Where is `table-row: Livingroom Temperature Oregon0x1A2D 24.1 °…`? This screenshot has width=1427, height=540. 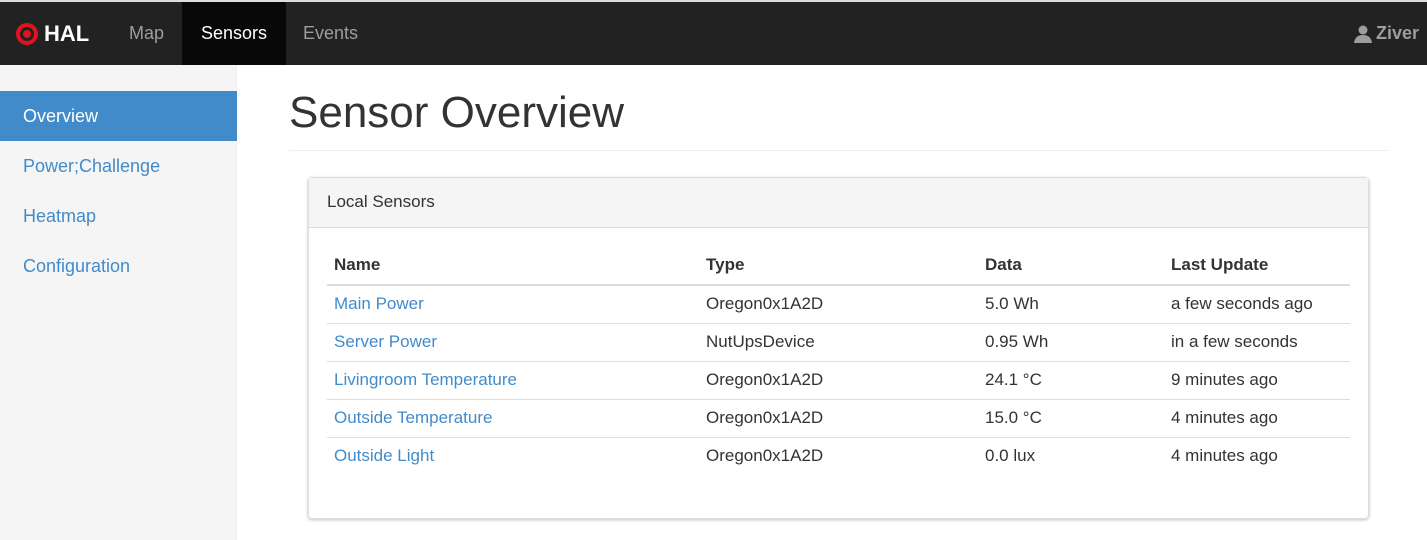
table-row: Livingroom Temperature Oregon0x1A2D 24.1 °… is located at coordinates (838, 379).